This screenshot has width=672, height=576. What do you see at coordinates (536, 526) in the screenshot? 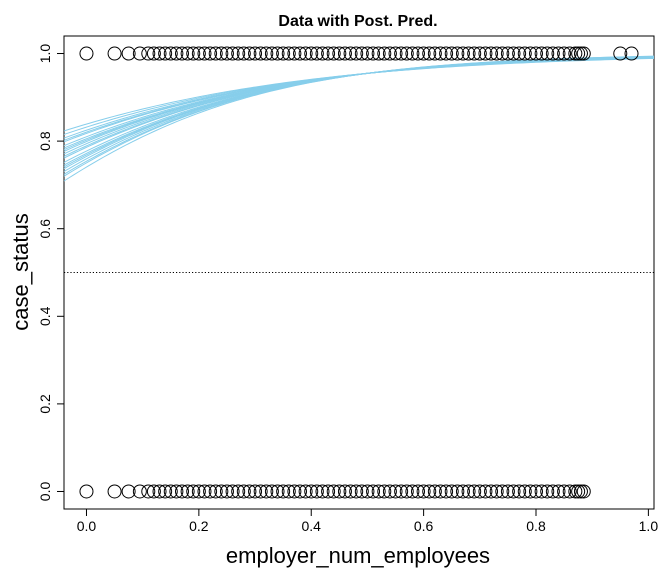
I see `x-tick-label: 0.8` at bounding box center [536, 526].